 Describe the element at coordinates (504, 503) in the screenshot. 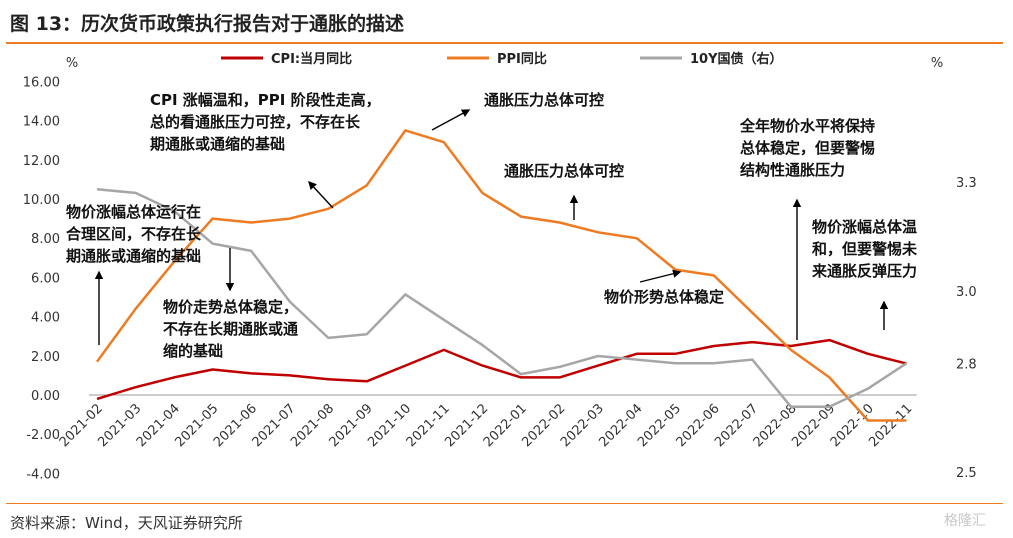

I see `footer-divider` at that location.